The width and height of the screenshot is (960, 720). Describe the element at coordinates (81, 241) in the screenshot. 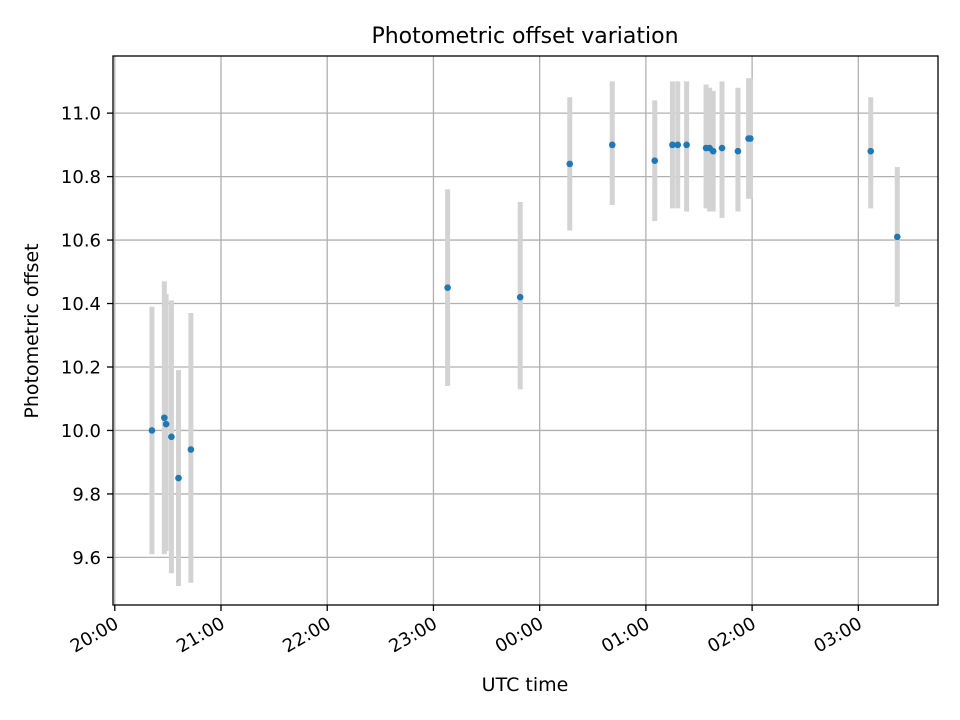

I see `y-tick-label: 10.6` at that location.